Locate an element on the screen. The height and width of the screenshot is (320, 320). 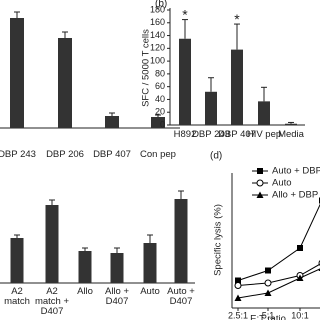
y-axis-label: Specific lysis (%) is located at coordinates (218, 240).